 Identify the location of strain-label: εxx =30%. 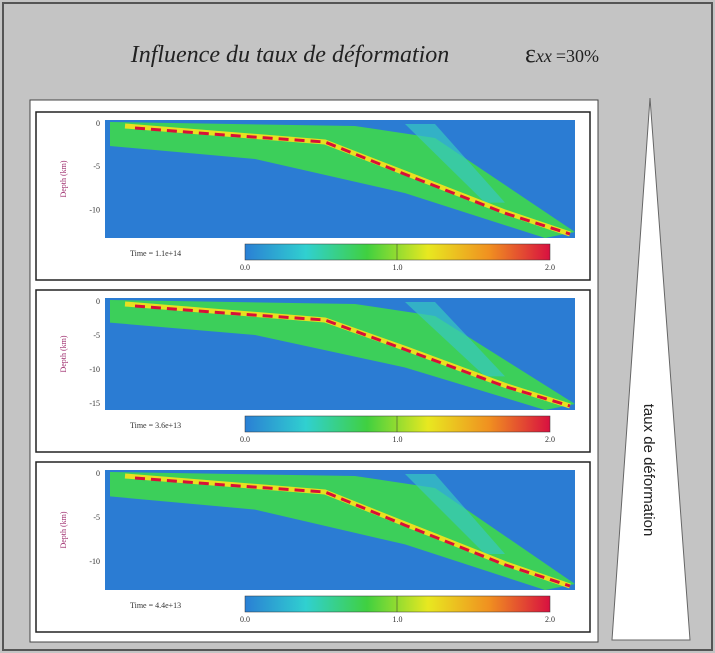
(562, 53).